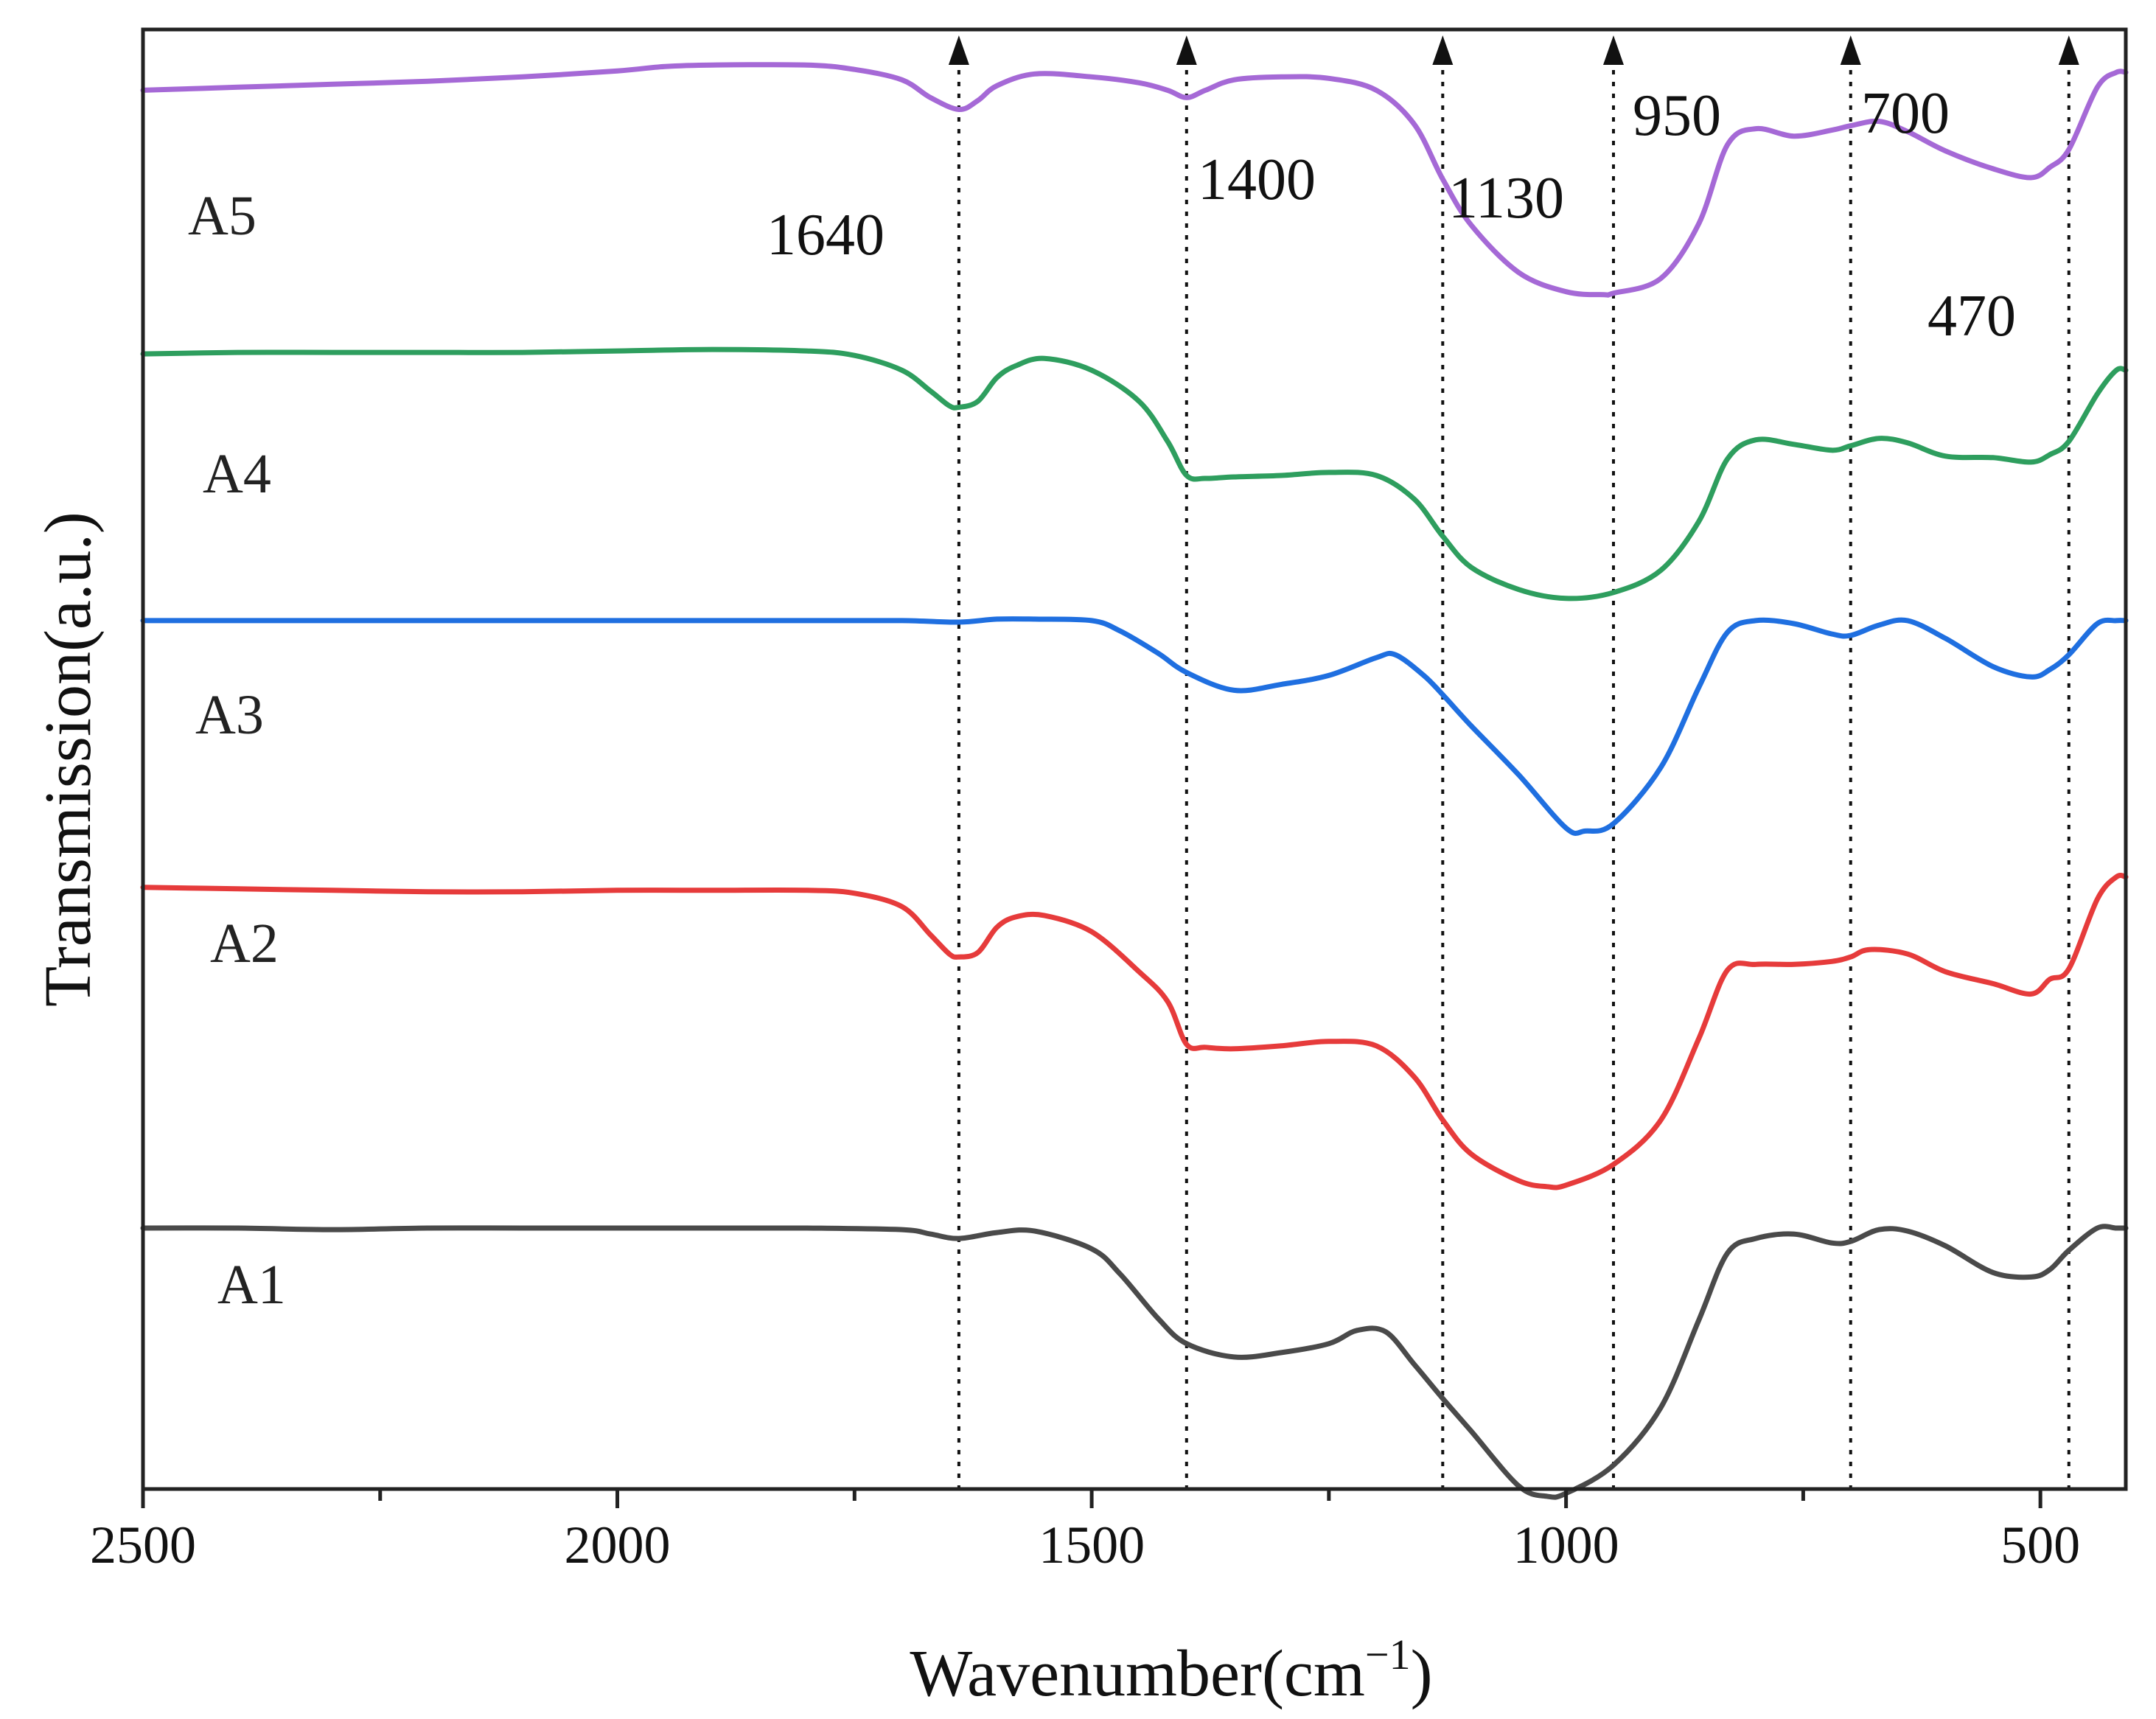 The image size is (2156, 1719). I want to click on peak-label-1640: 1640, so click(826, 236).